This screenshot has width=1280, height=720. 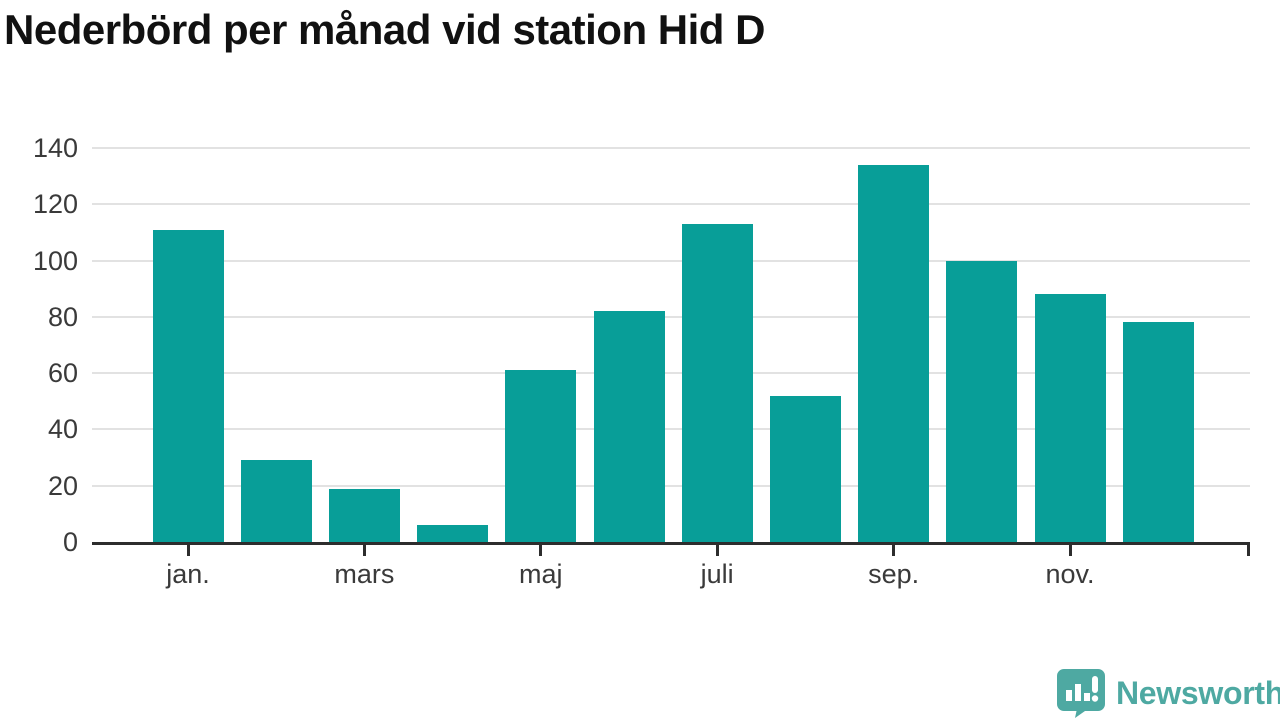 What do you see at coordinates (62, 373) in the screenshot?
I see `y-axis-tick-label: 60` at bounding box center [62, 373].